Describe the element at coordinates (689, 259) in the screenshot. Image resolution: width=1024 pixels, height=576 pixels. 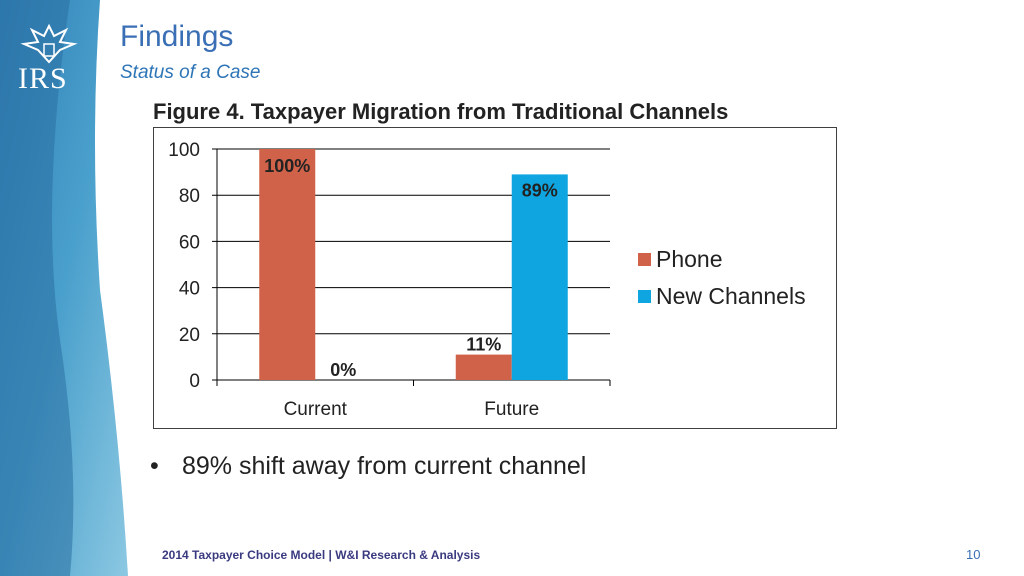
I see `legend-label: Phone` at that location.